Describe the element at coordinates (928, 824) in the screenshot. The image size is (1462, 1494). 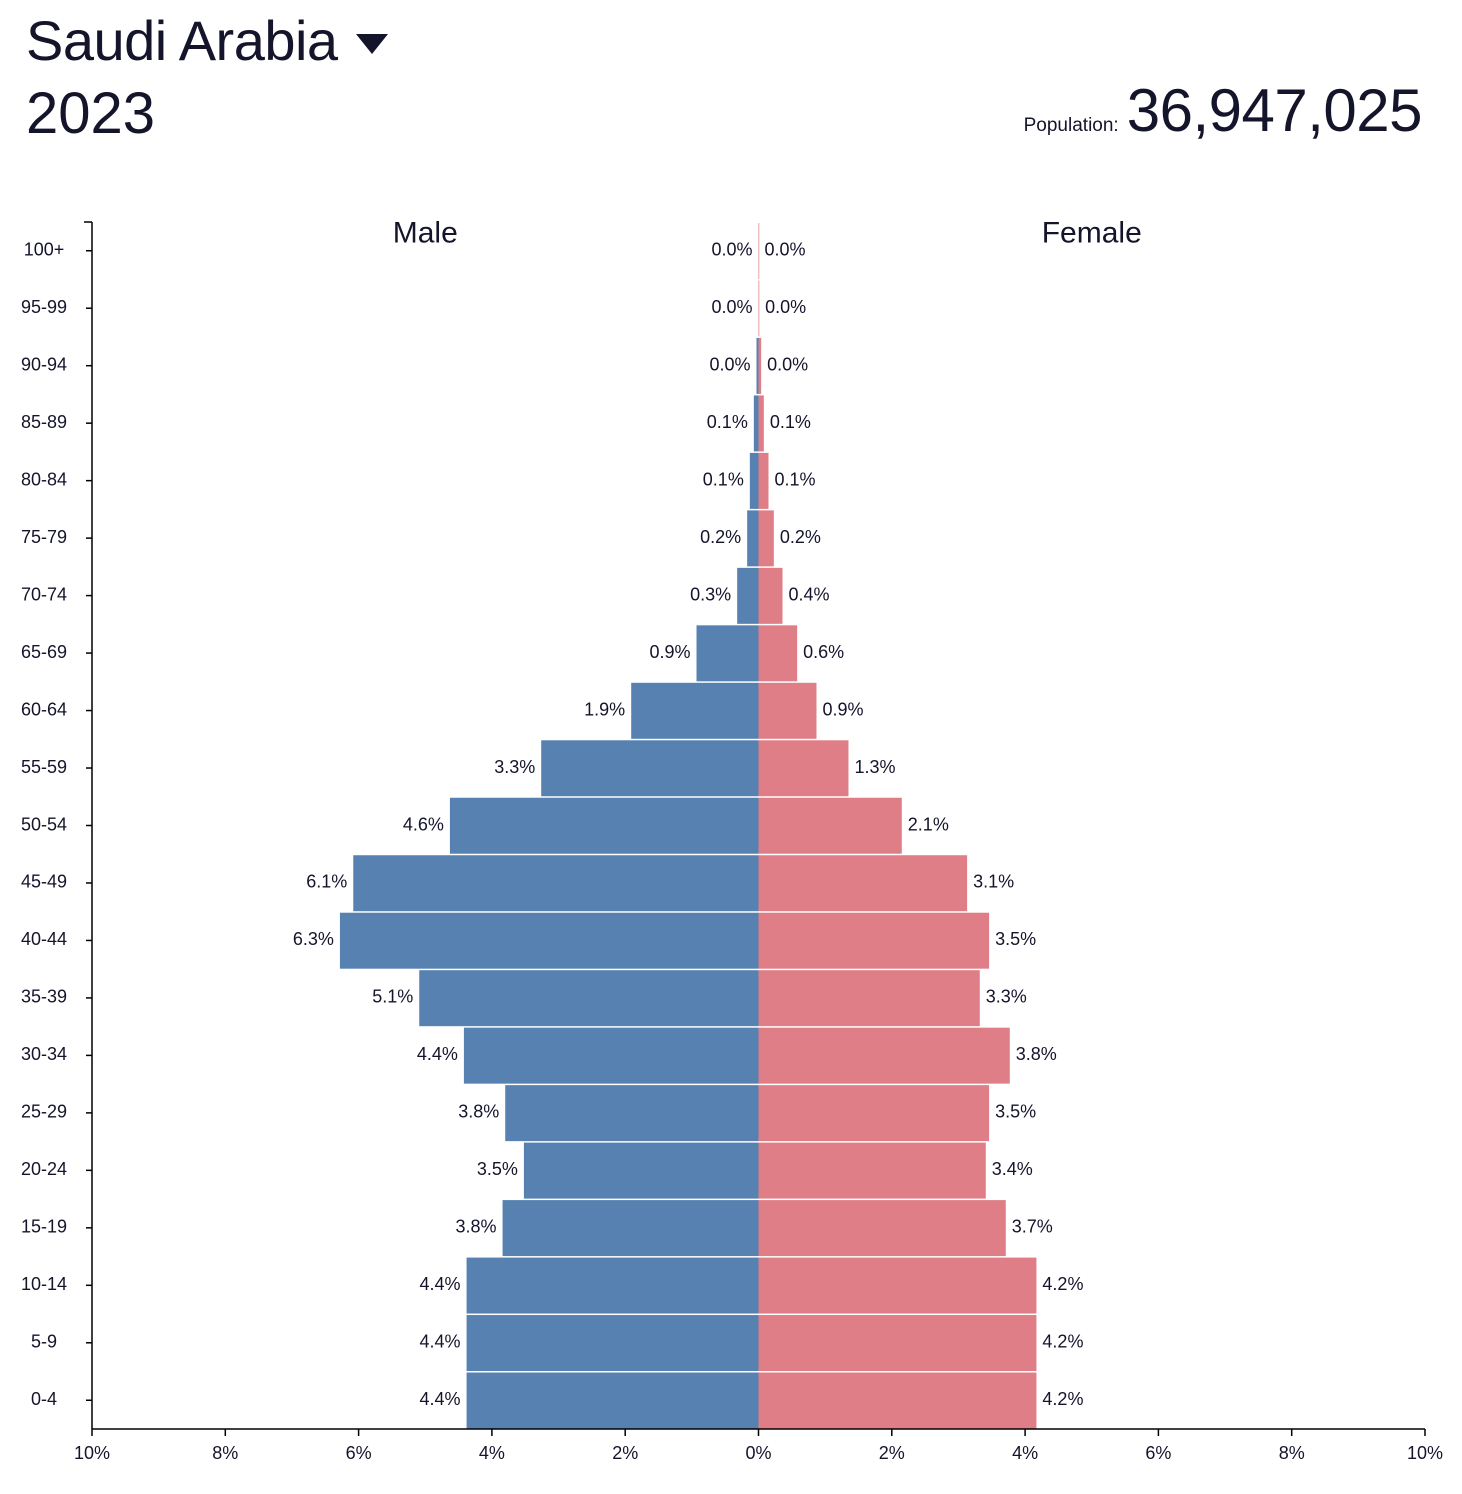
I see `female-data-label: 2.1%` at that location.